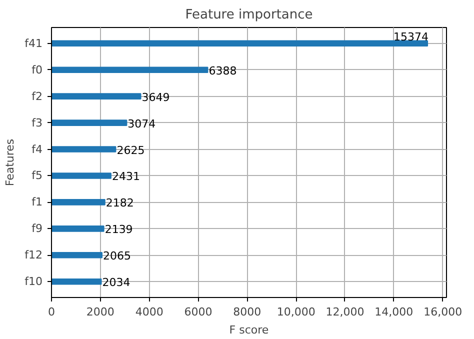 This screenshot has height=339, width=474. I want to click on x-tick-label: 4000, so click(149, 312).